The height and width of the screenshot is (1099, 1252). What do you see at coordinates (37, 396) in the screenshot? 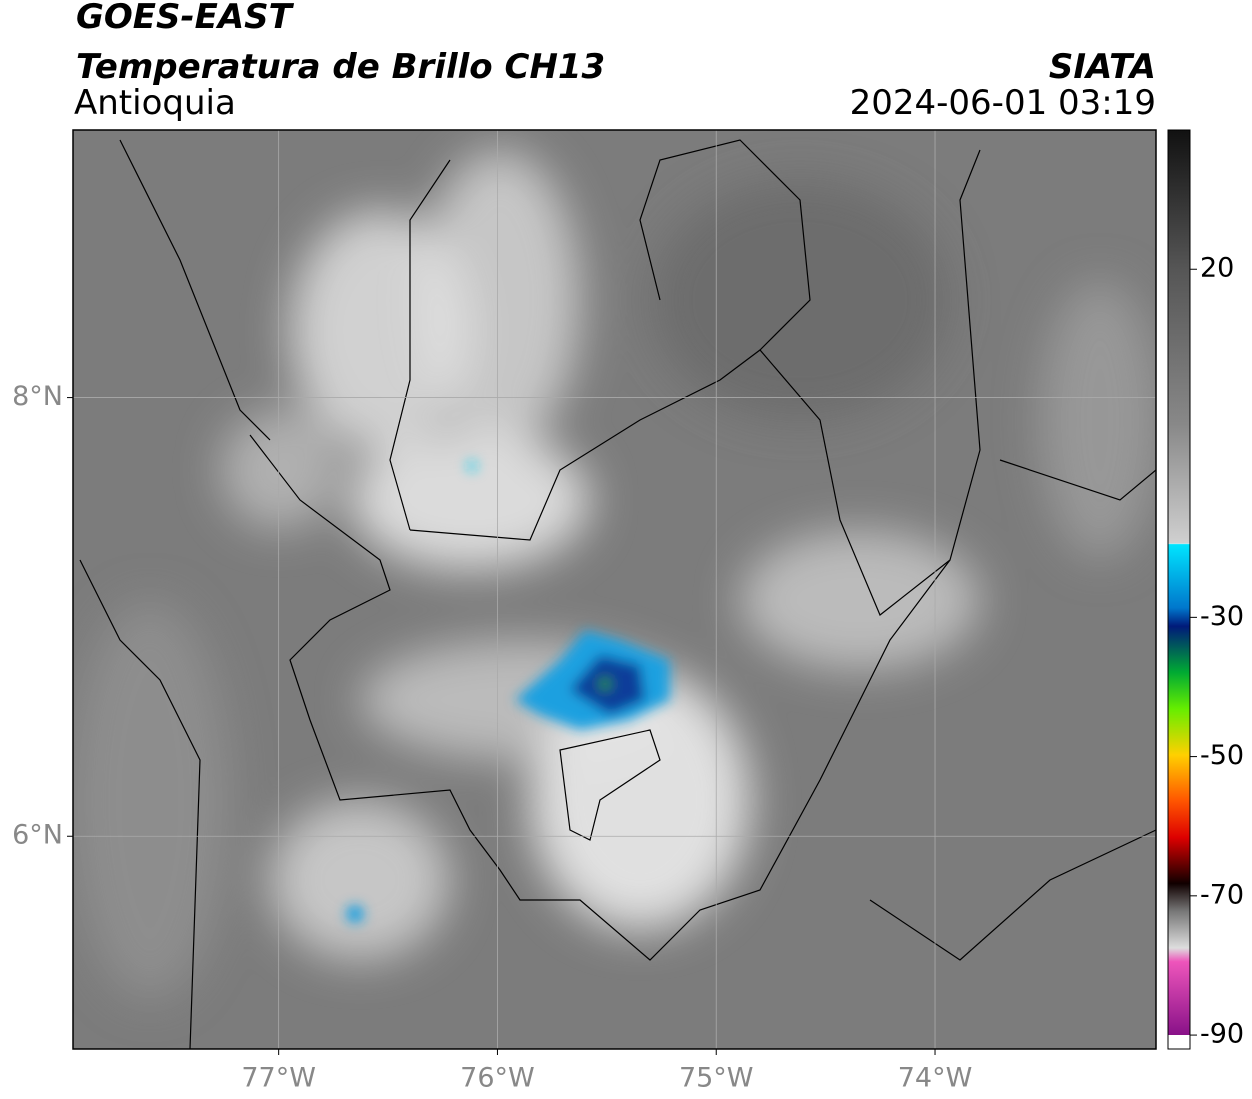
I see `y-tick-label: 8°N` at bounding box center [37, 396].